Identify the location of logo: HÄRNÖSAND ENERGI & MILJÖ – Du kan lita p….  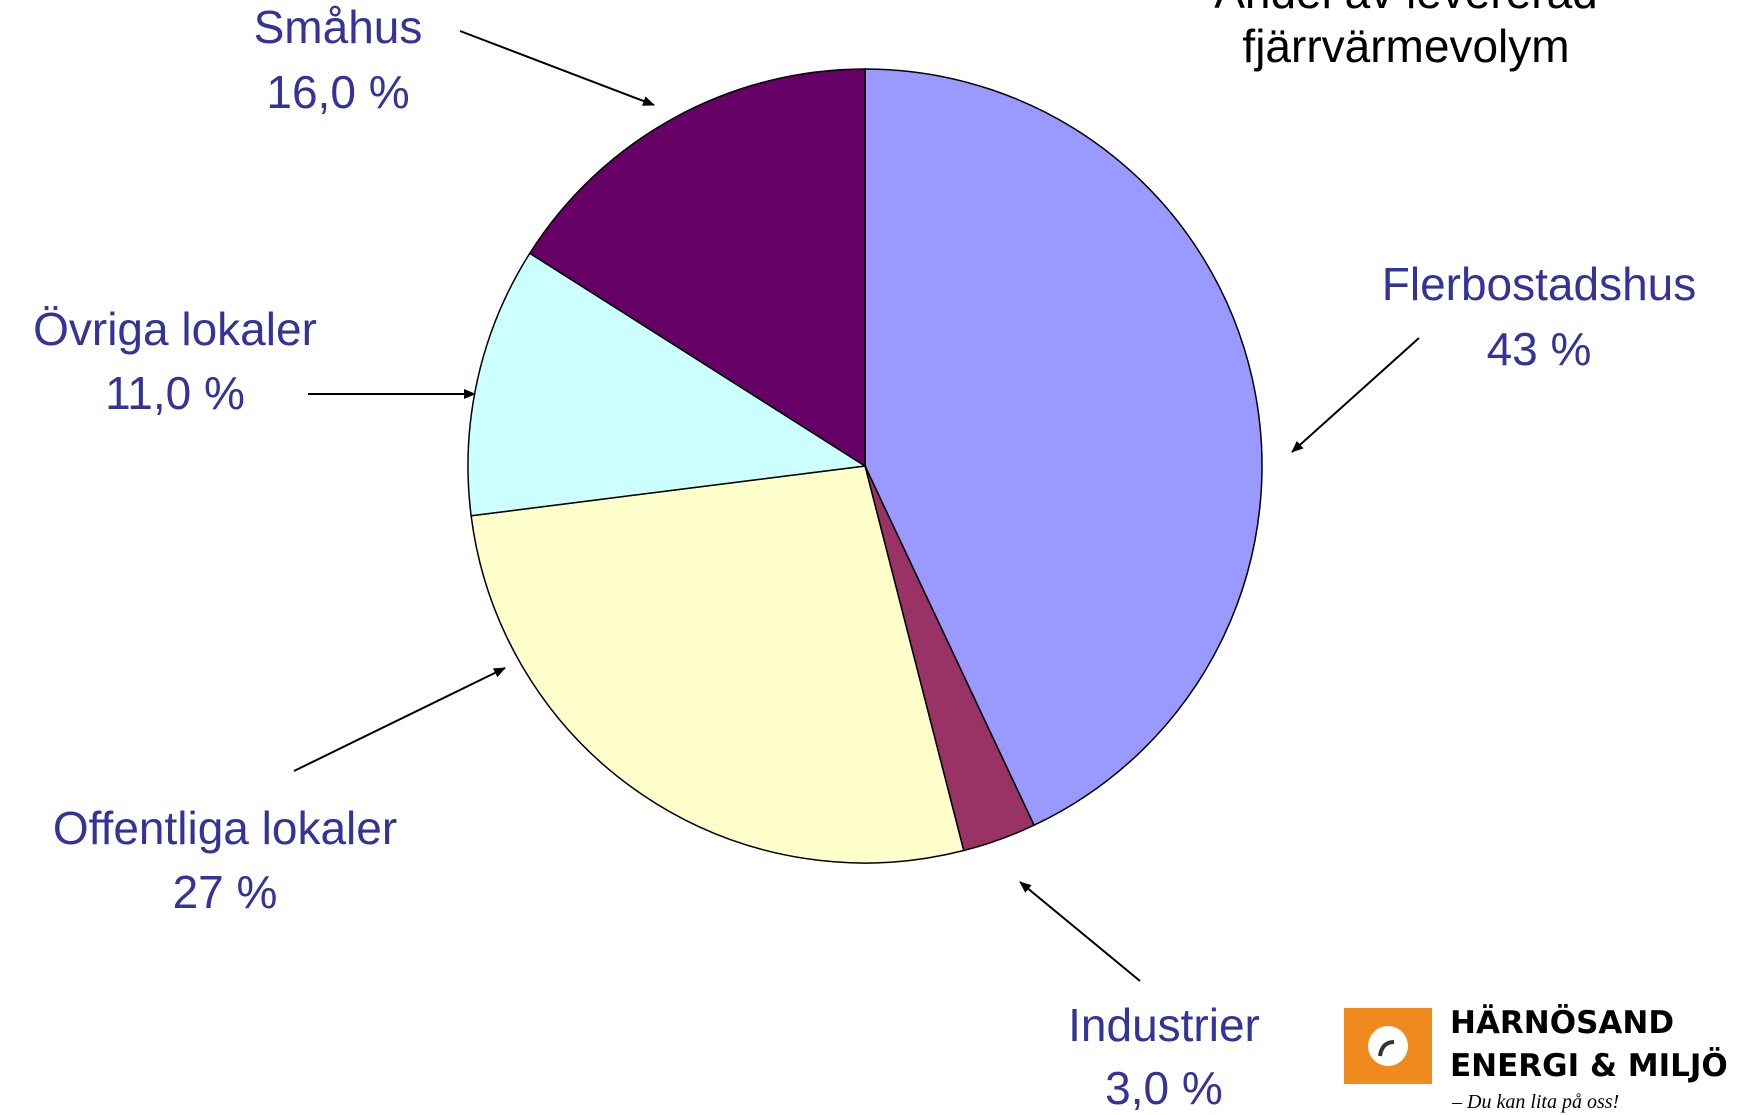
(1536, 1058).